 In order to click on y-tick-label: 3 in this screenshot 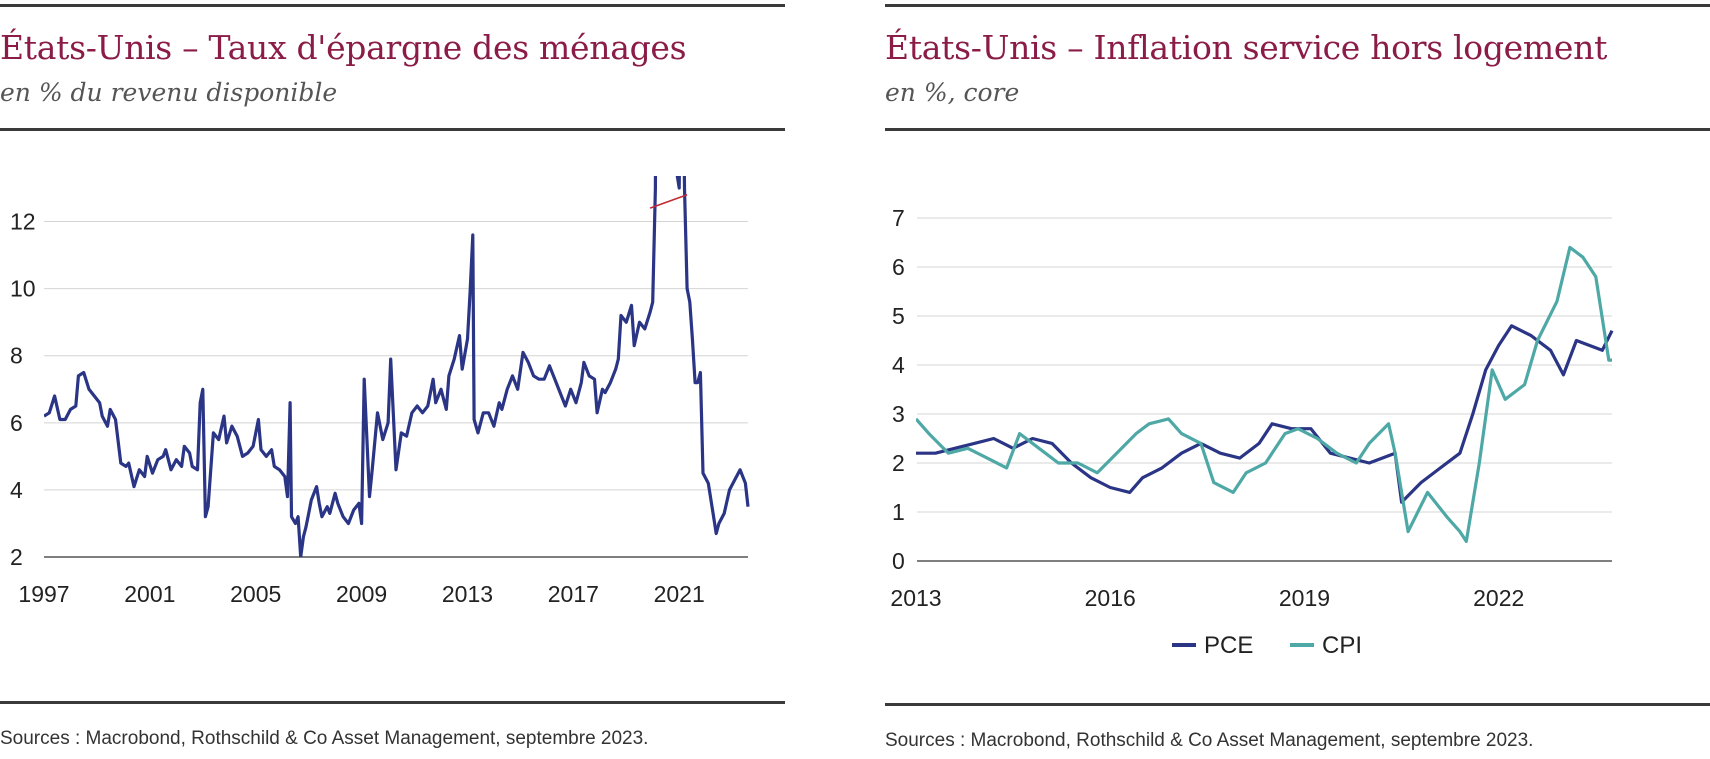, I will do `click(898, 414)`.